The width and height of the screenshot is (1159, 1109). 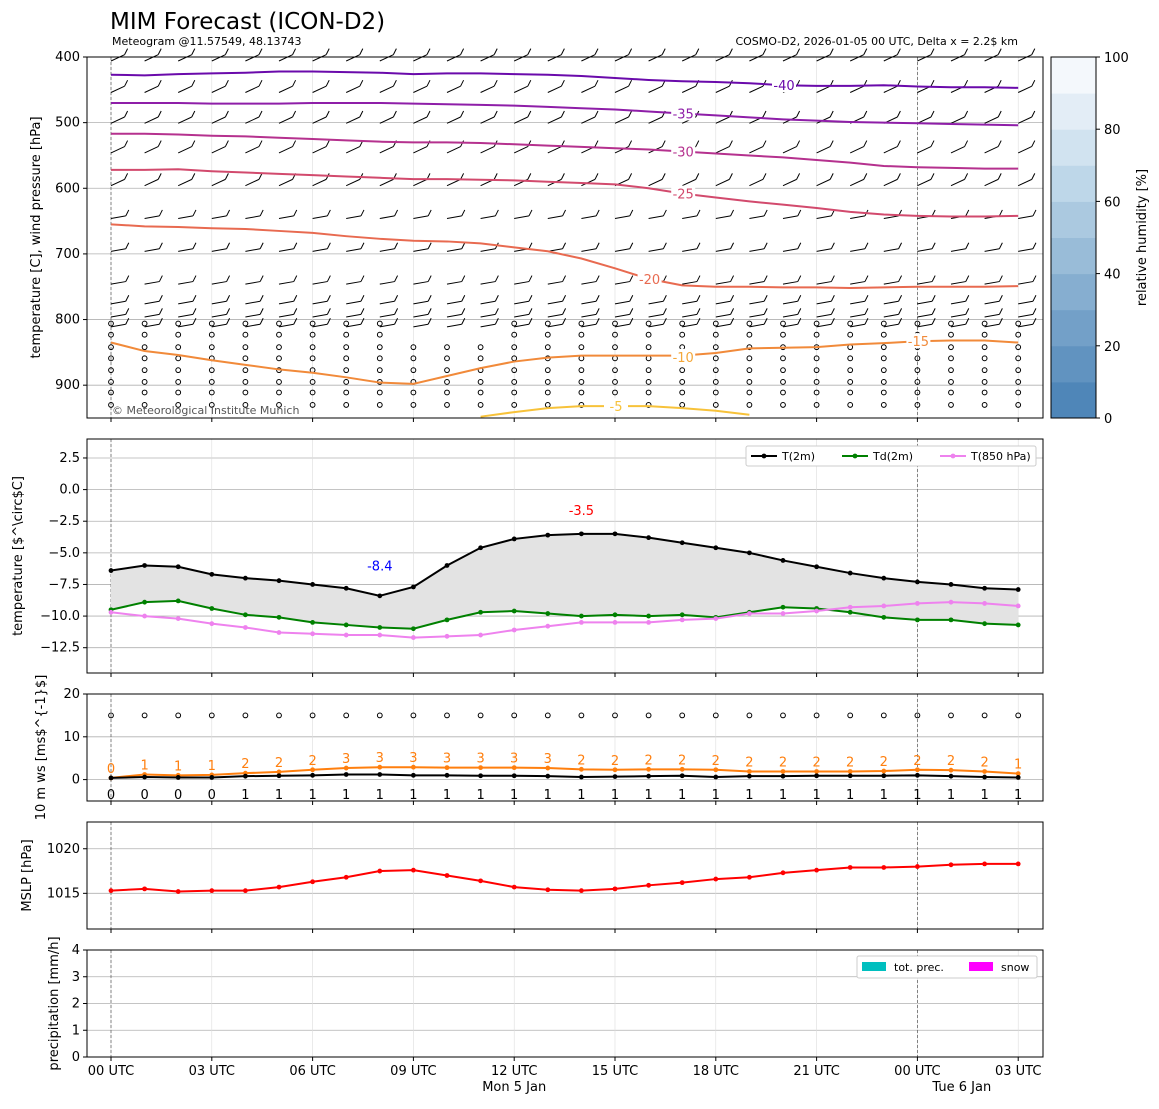 I want to click on gust-value-label: 3, so click(x=480, y=759).